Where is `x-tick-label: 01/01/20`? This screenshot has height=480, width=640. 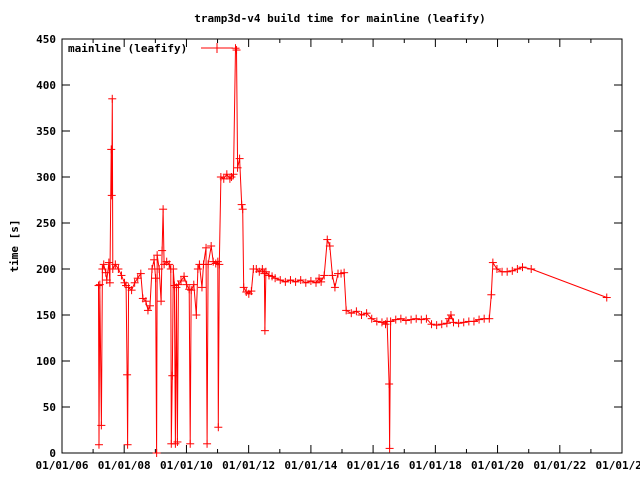
x-tick-label: 01/01/20 is located at coordinates (497, 465).